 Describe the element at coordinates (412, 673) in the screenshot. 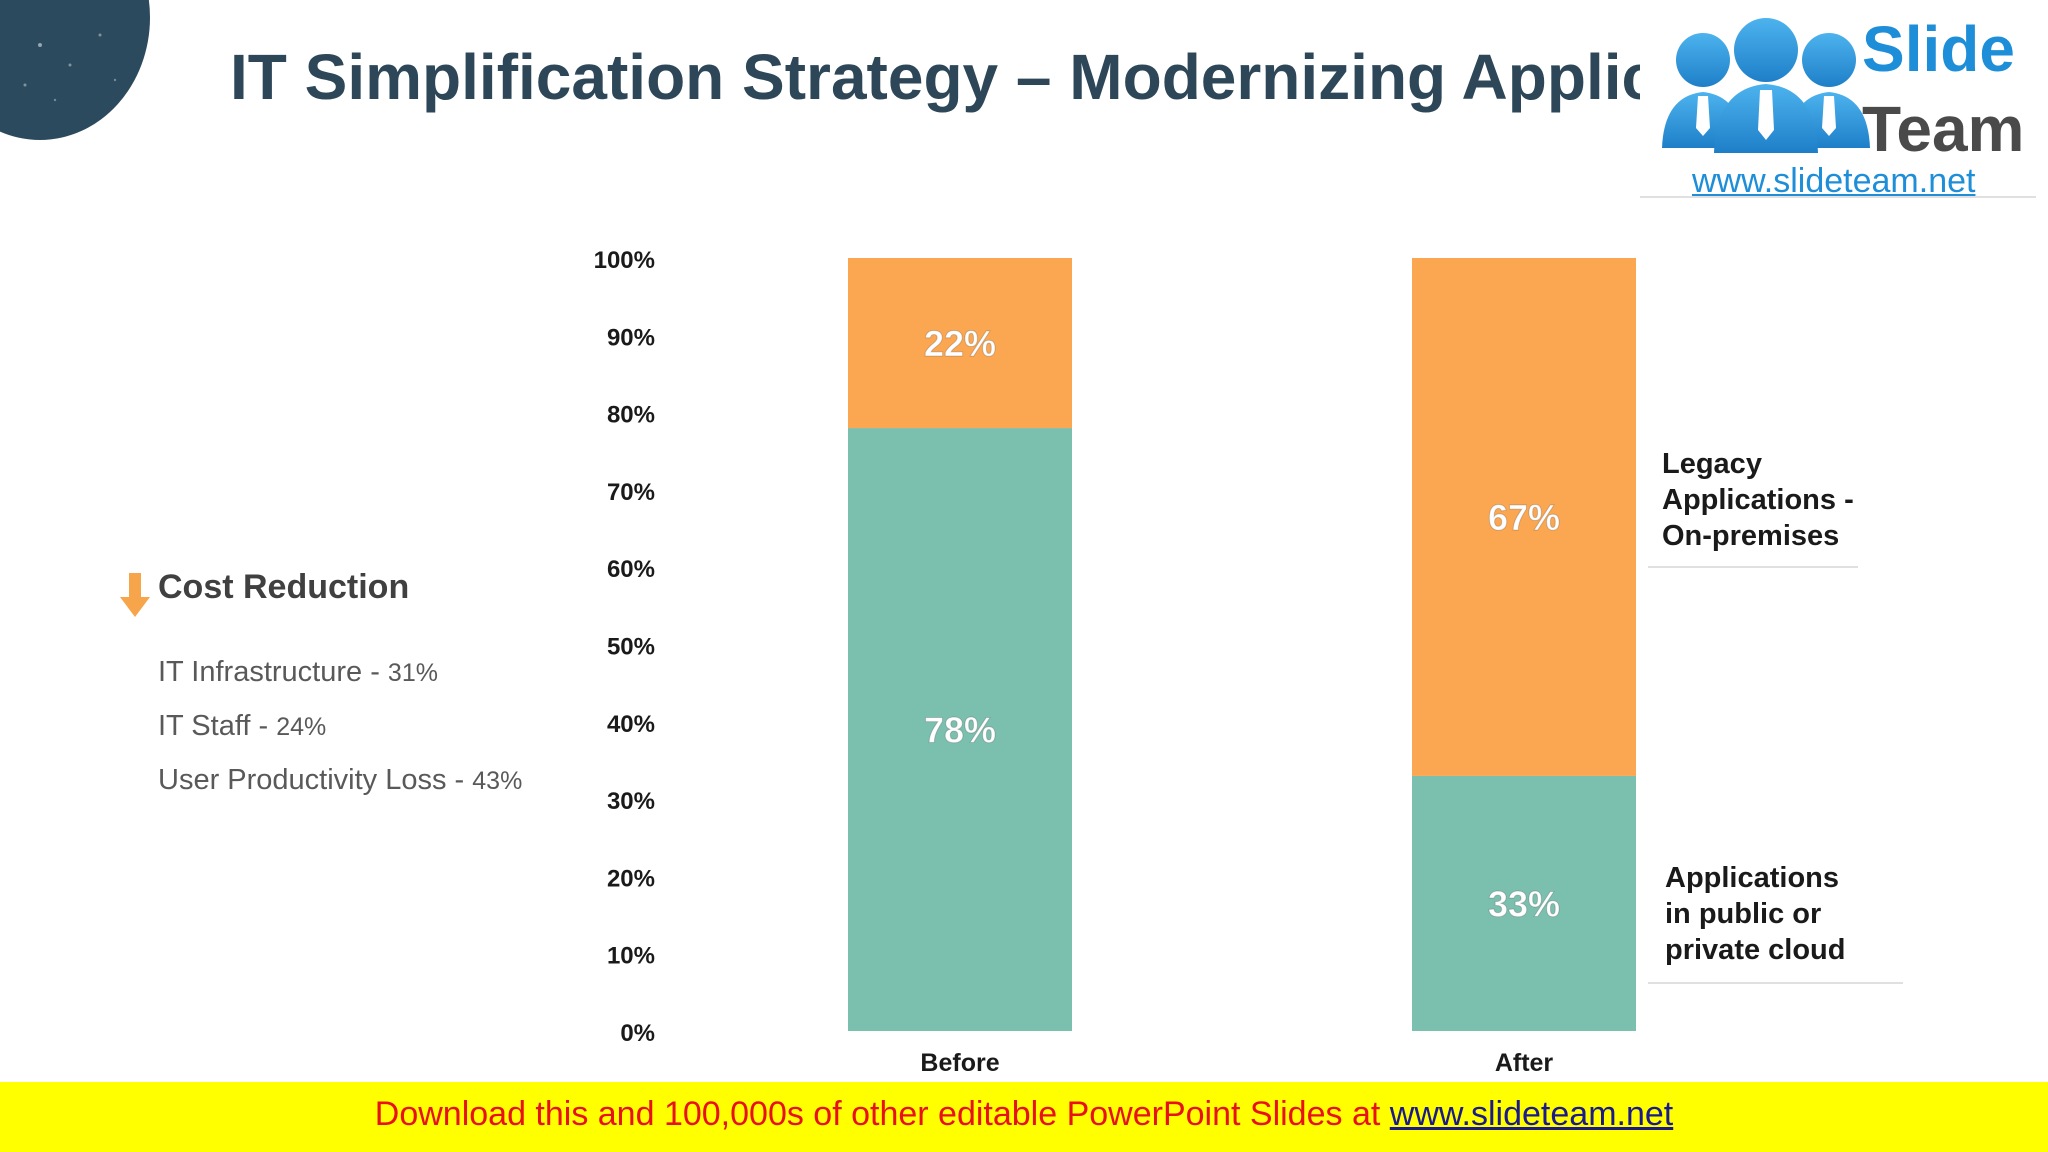

I see `cost-item-value: 31%` at that location.